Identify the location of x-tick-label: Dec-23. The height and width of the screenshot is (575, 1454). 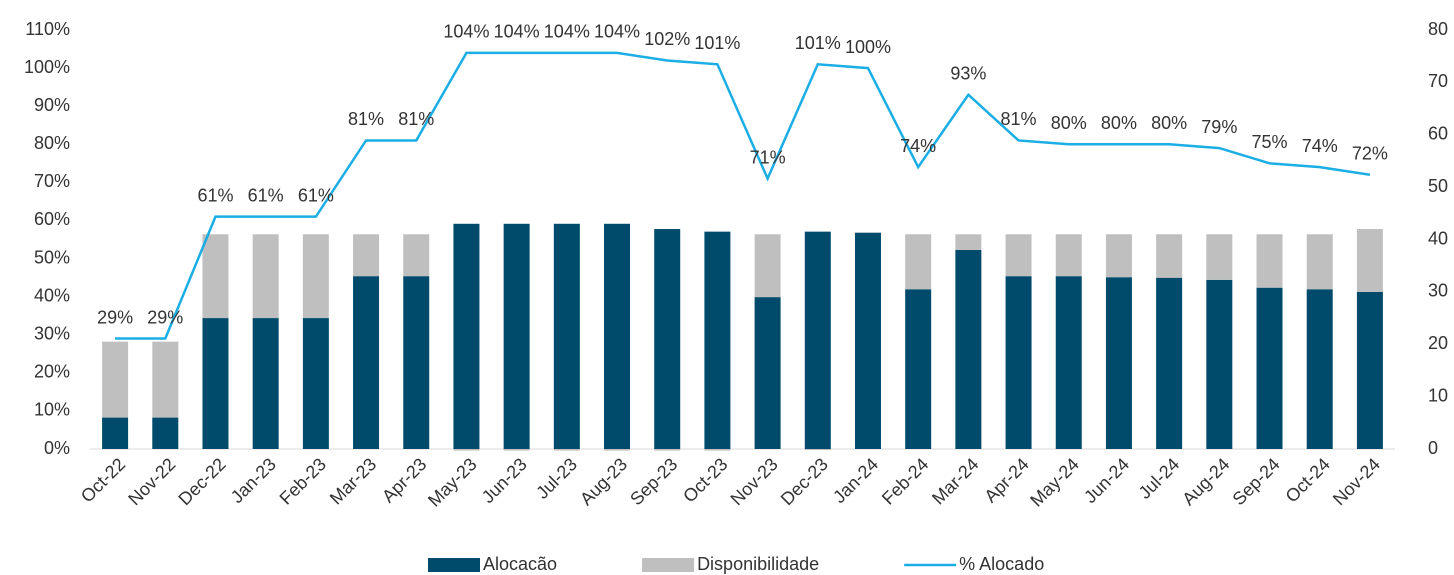
(804, 481).